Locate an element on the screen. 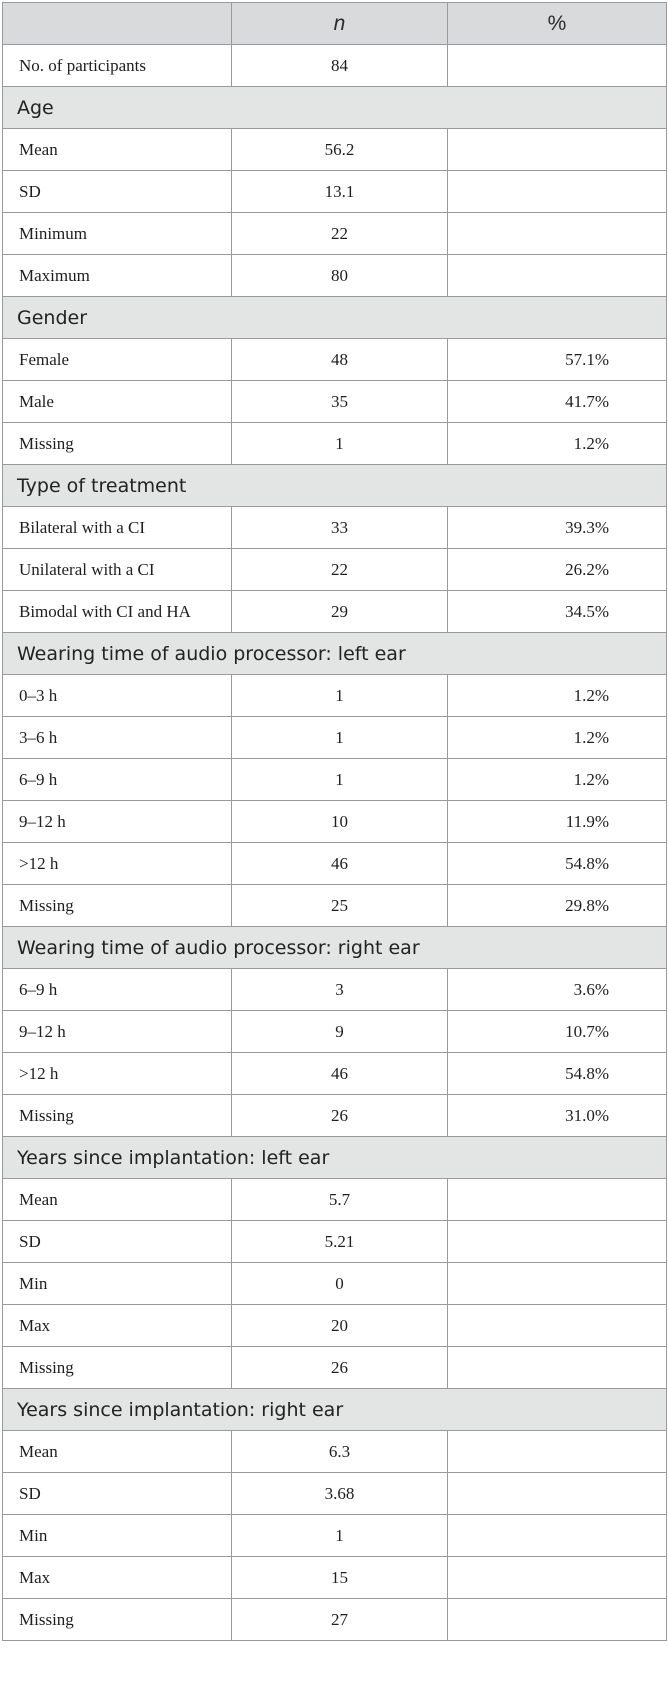 The width and height of the screenshot is (668, 1684). table-row: Mean 6.3 is located at coordinates (334, 1451).